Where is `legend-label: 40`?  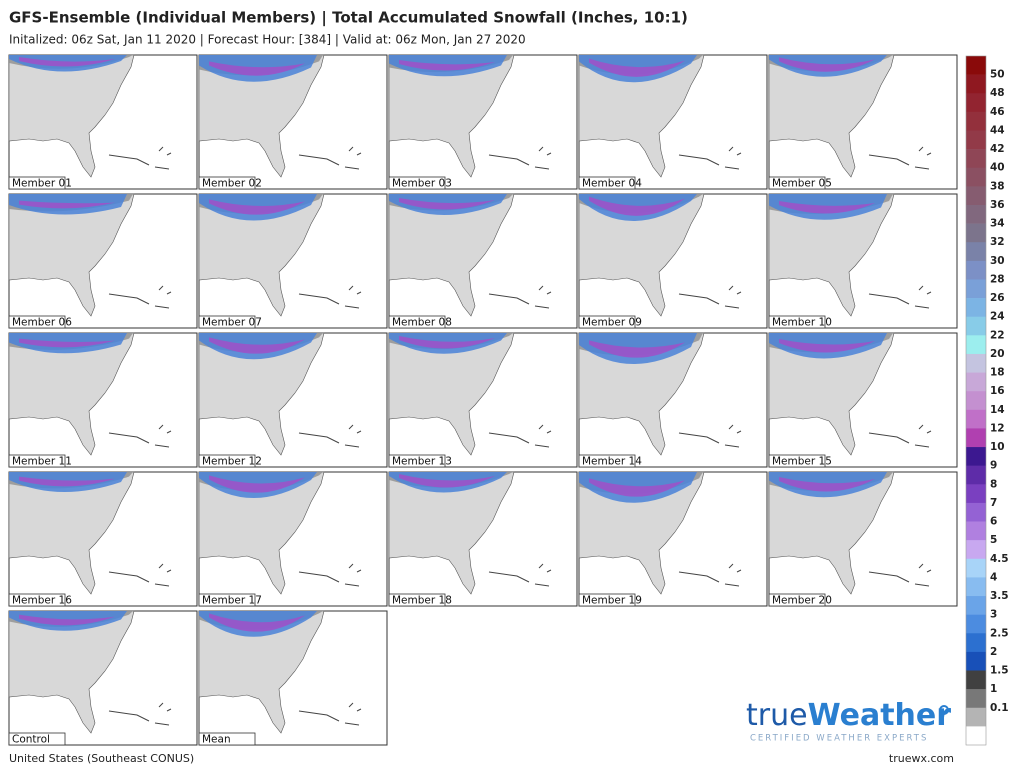
legend-label: 40 is located at coordinates (997, 168).